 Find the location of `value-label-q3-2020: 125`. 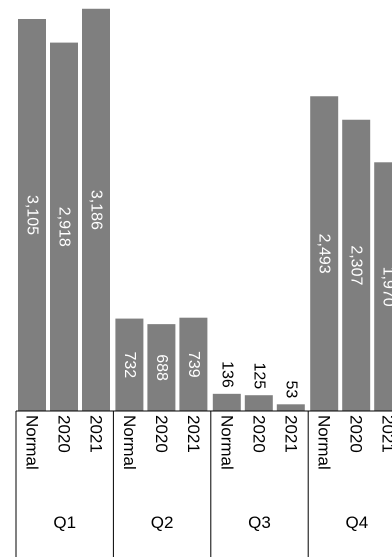

value-label-q3-2020: 125 is located at coordinates (258, 376).